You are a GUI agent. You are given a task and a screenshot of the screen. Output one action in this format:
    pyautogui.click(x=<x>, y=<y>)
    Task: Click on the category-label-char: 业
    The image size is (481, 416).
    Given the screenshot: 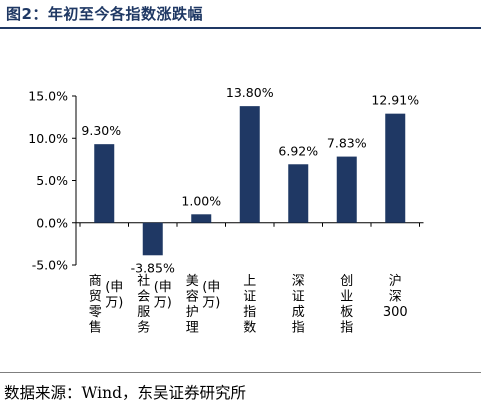 What is the action you would take?
    pyautogui.click(x=346, y=297)
    